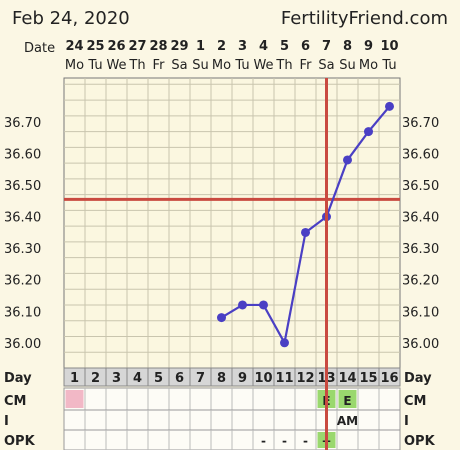 The height and width of the screenshot is (450, 460). Describe the element at coordinates (221, 378) in the screenshot. I see `cycle-day-label: 8` at that location.